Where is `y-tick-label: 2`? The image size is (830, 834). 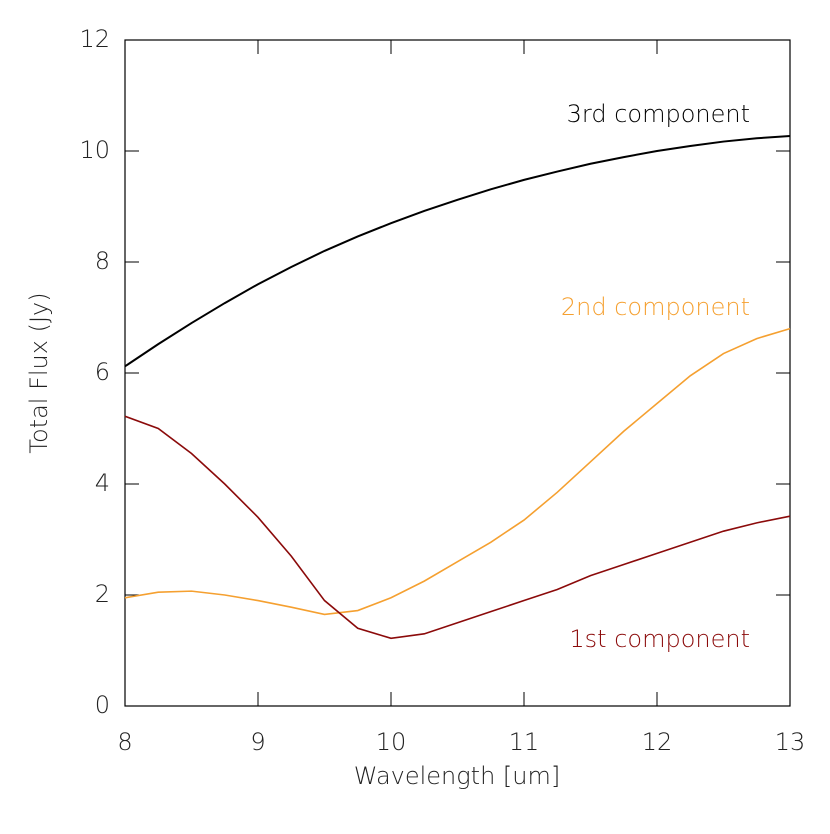 y-tick-label: 2 is located at coordinates (102, 594).